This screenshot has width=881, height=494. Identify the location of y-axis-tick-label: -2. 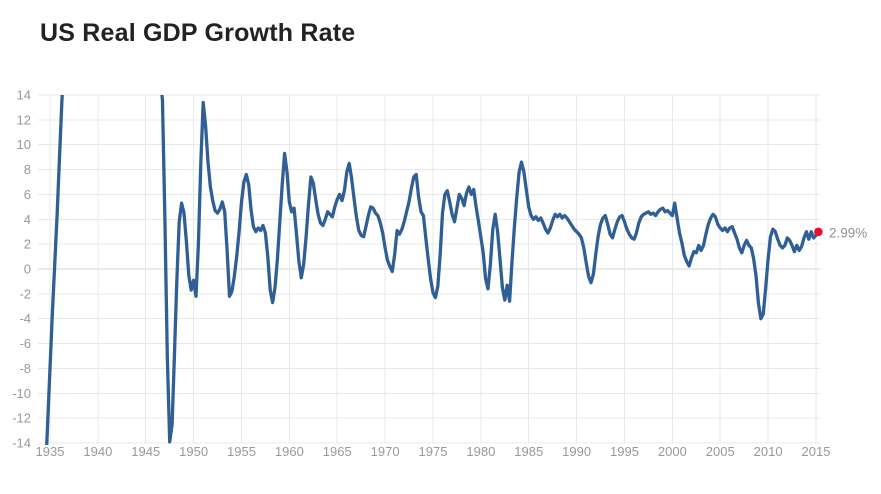
(25, 293).